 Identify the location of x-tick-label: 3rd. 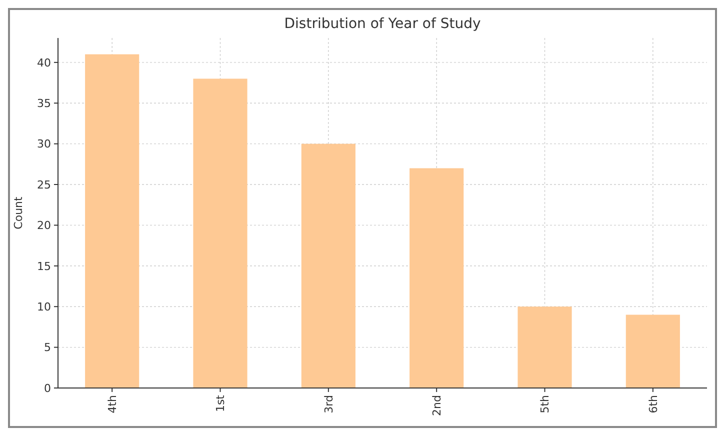
(329, 404).